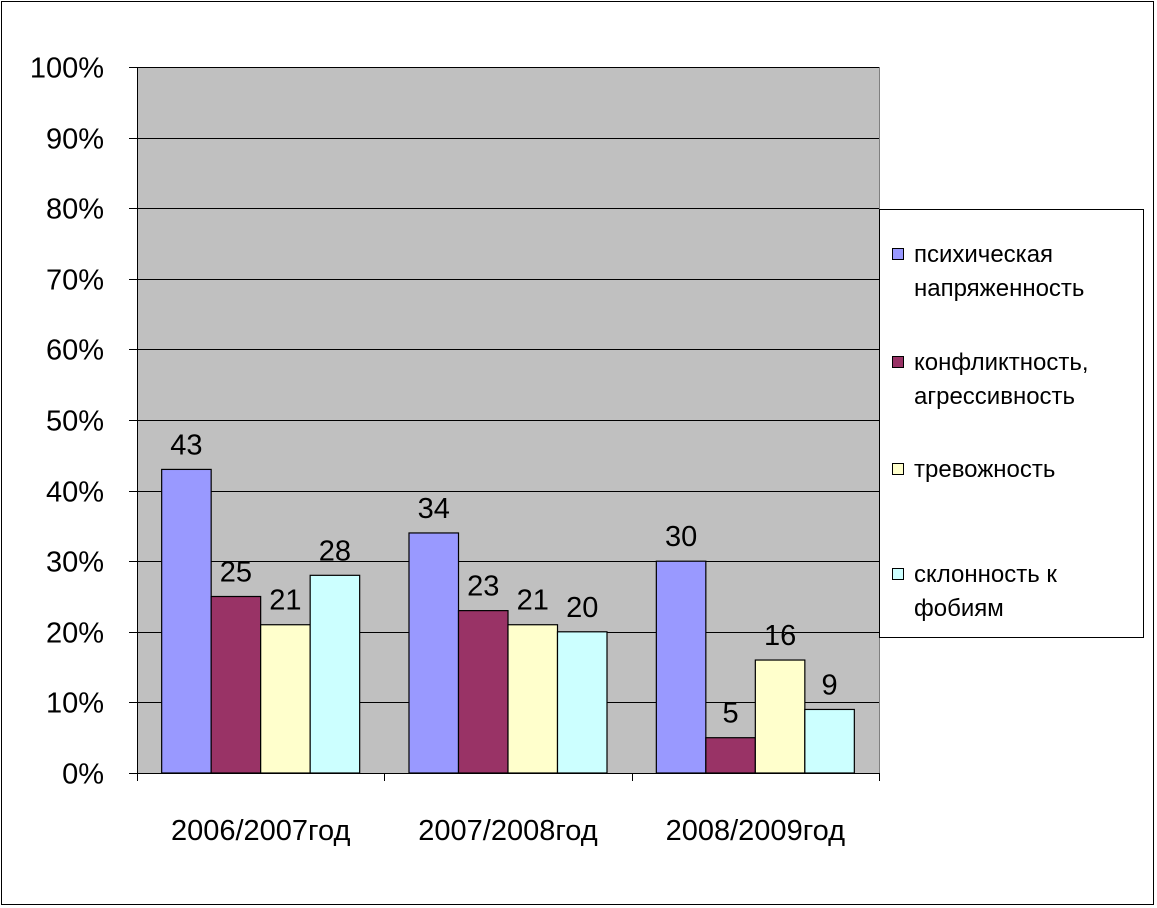 This screenshot has height=908, width=1157. What do you see at coordinates (1001, 379) in the screenshot?
I see `legend-label: конфликтность, агрессивность` at bounding box center [1001, 379].